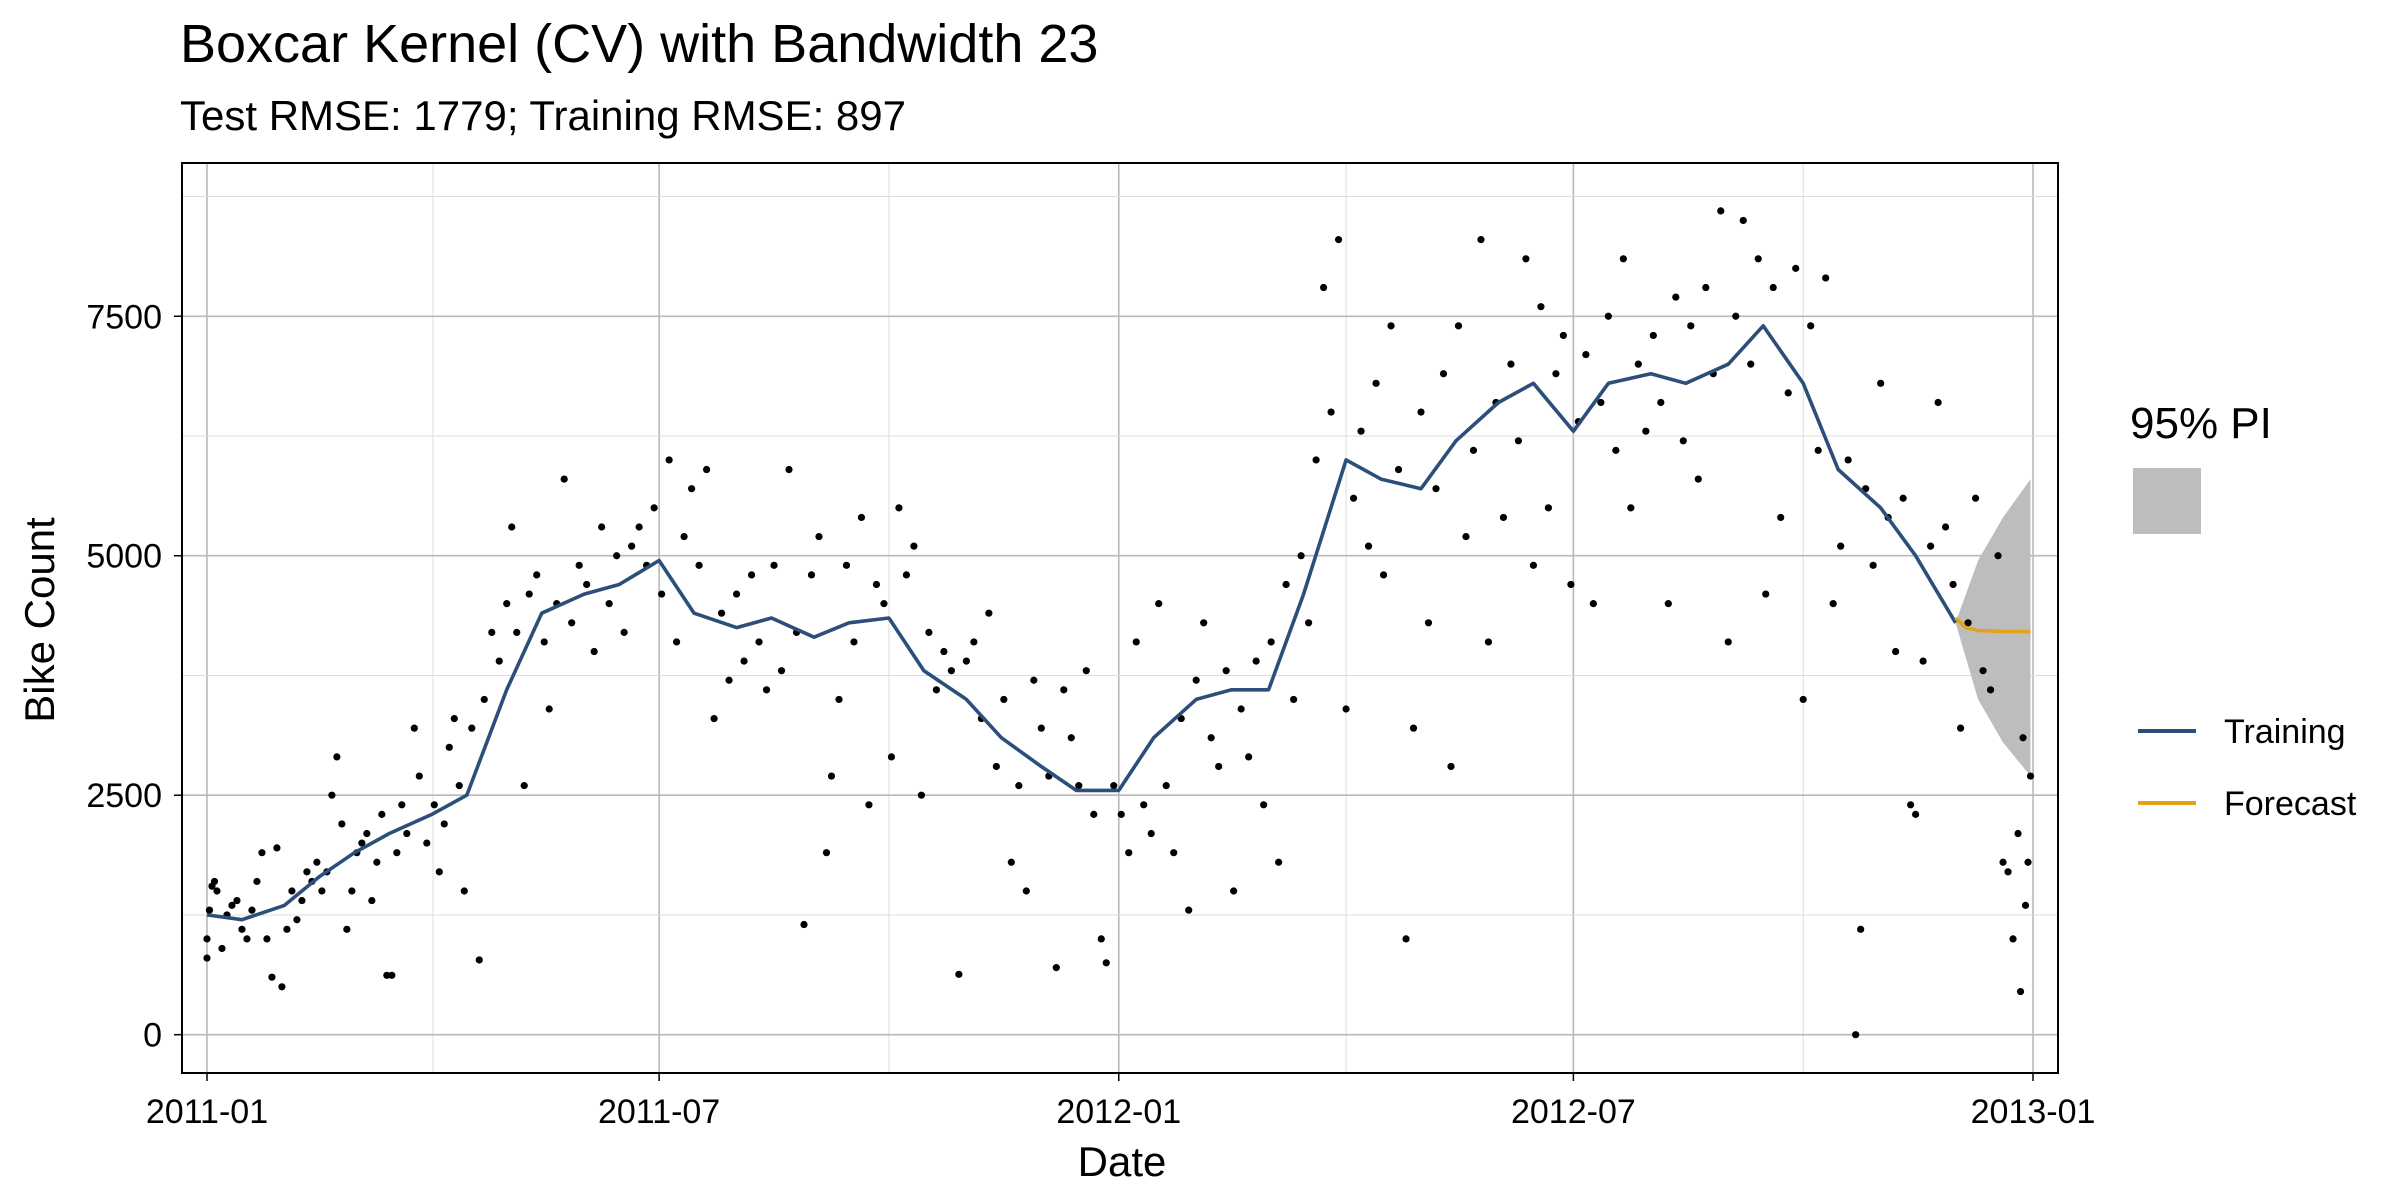 The width and height of the screenshot is (2400, 1200). What do you see at coordinates (2285, 732) in the screenshot?
I see `legend-training-label: Training` at bounding box center [2285, 732].